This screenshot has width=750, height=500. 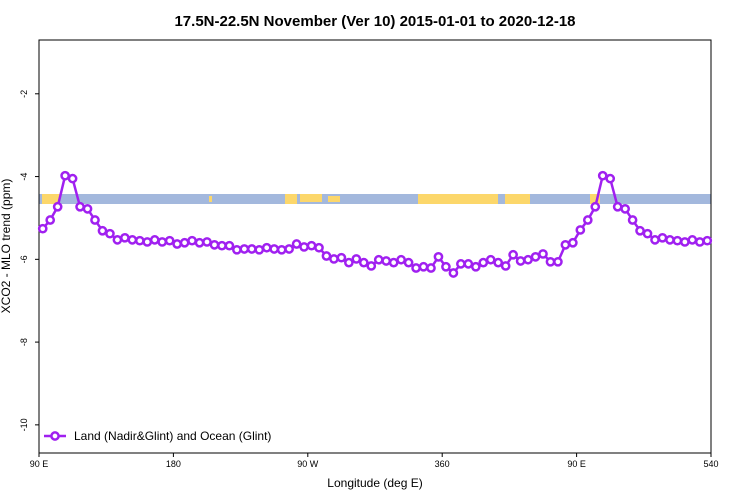 I want to click on y-tick-label: -10, so click(x=24, y=424).